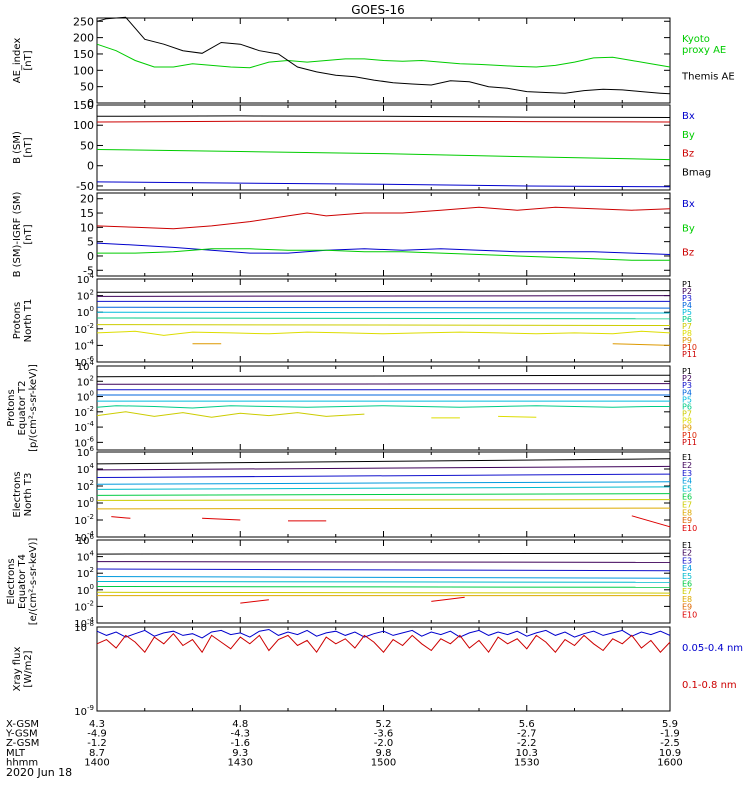 The height and width of the screenshot is (800, 750). I want to click on legend-label: P5, so click(687, 312).